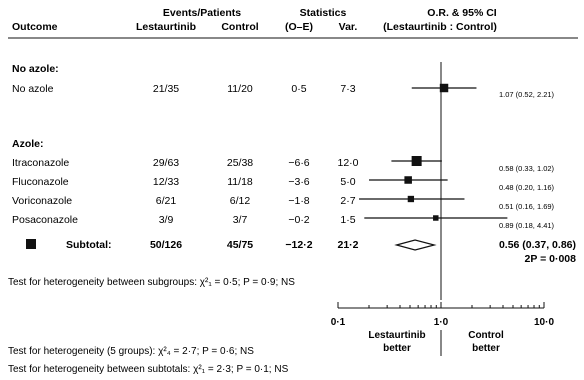  I want to click on x-tick-label: 1·0, so click(441, 322).